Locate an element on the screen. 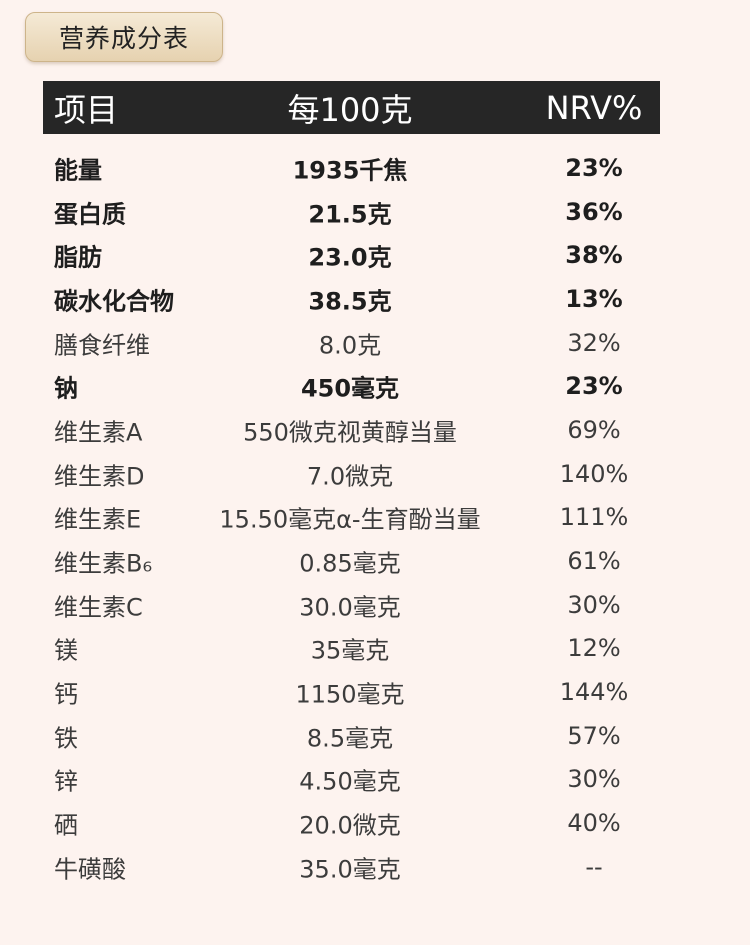  nutrient-nrv: 12% is located at coordinates (594, 648).